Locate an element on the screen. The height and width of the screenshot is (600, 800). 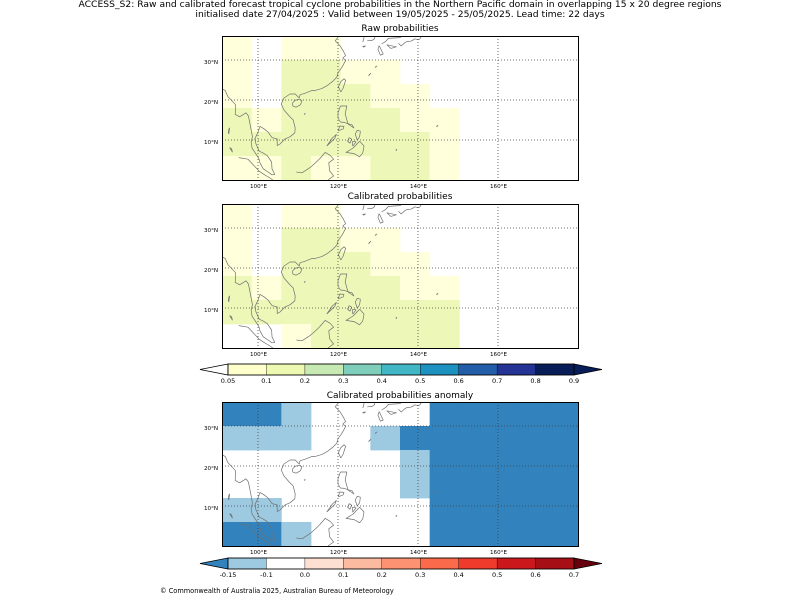
map-raw-probabilities is located at coordinates (400, 108).